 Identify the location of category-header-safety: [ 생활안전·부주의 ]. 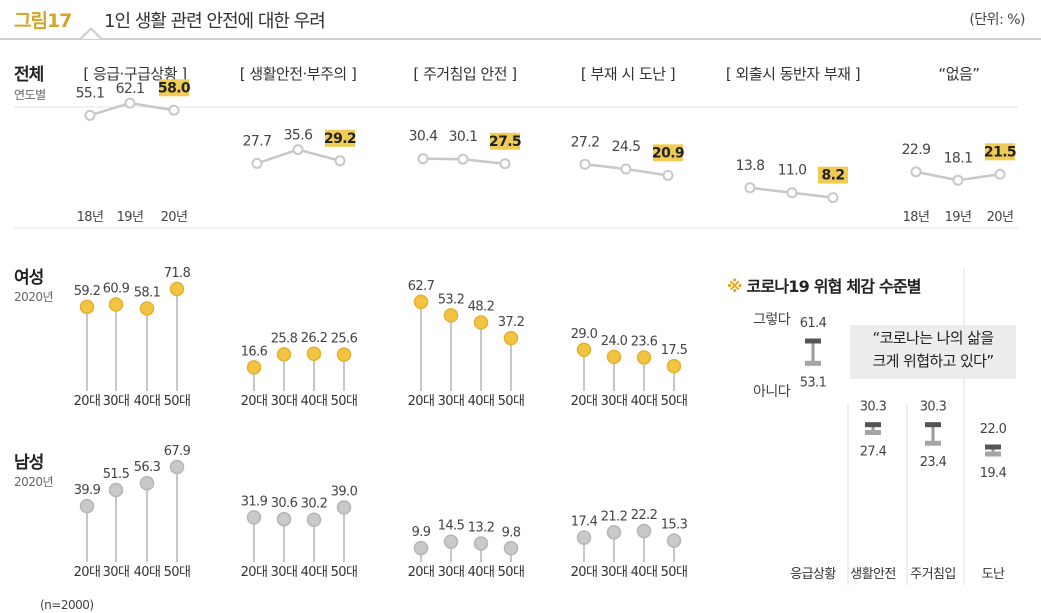
(298, 74).